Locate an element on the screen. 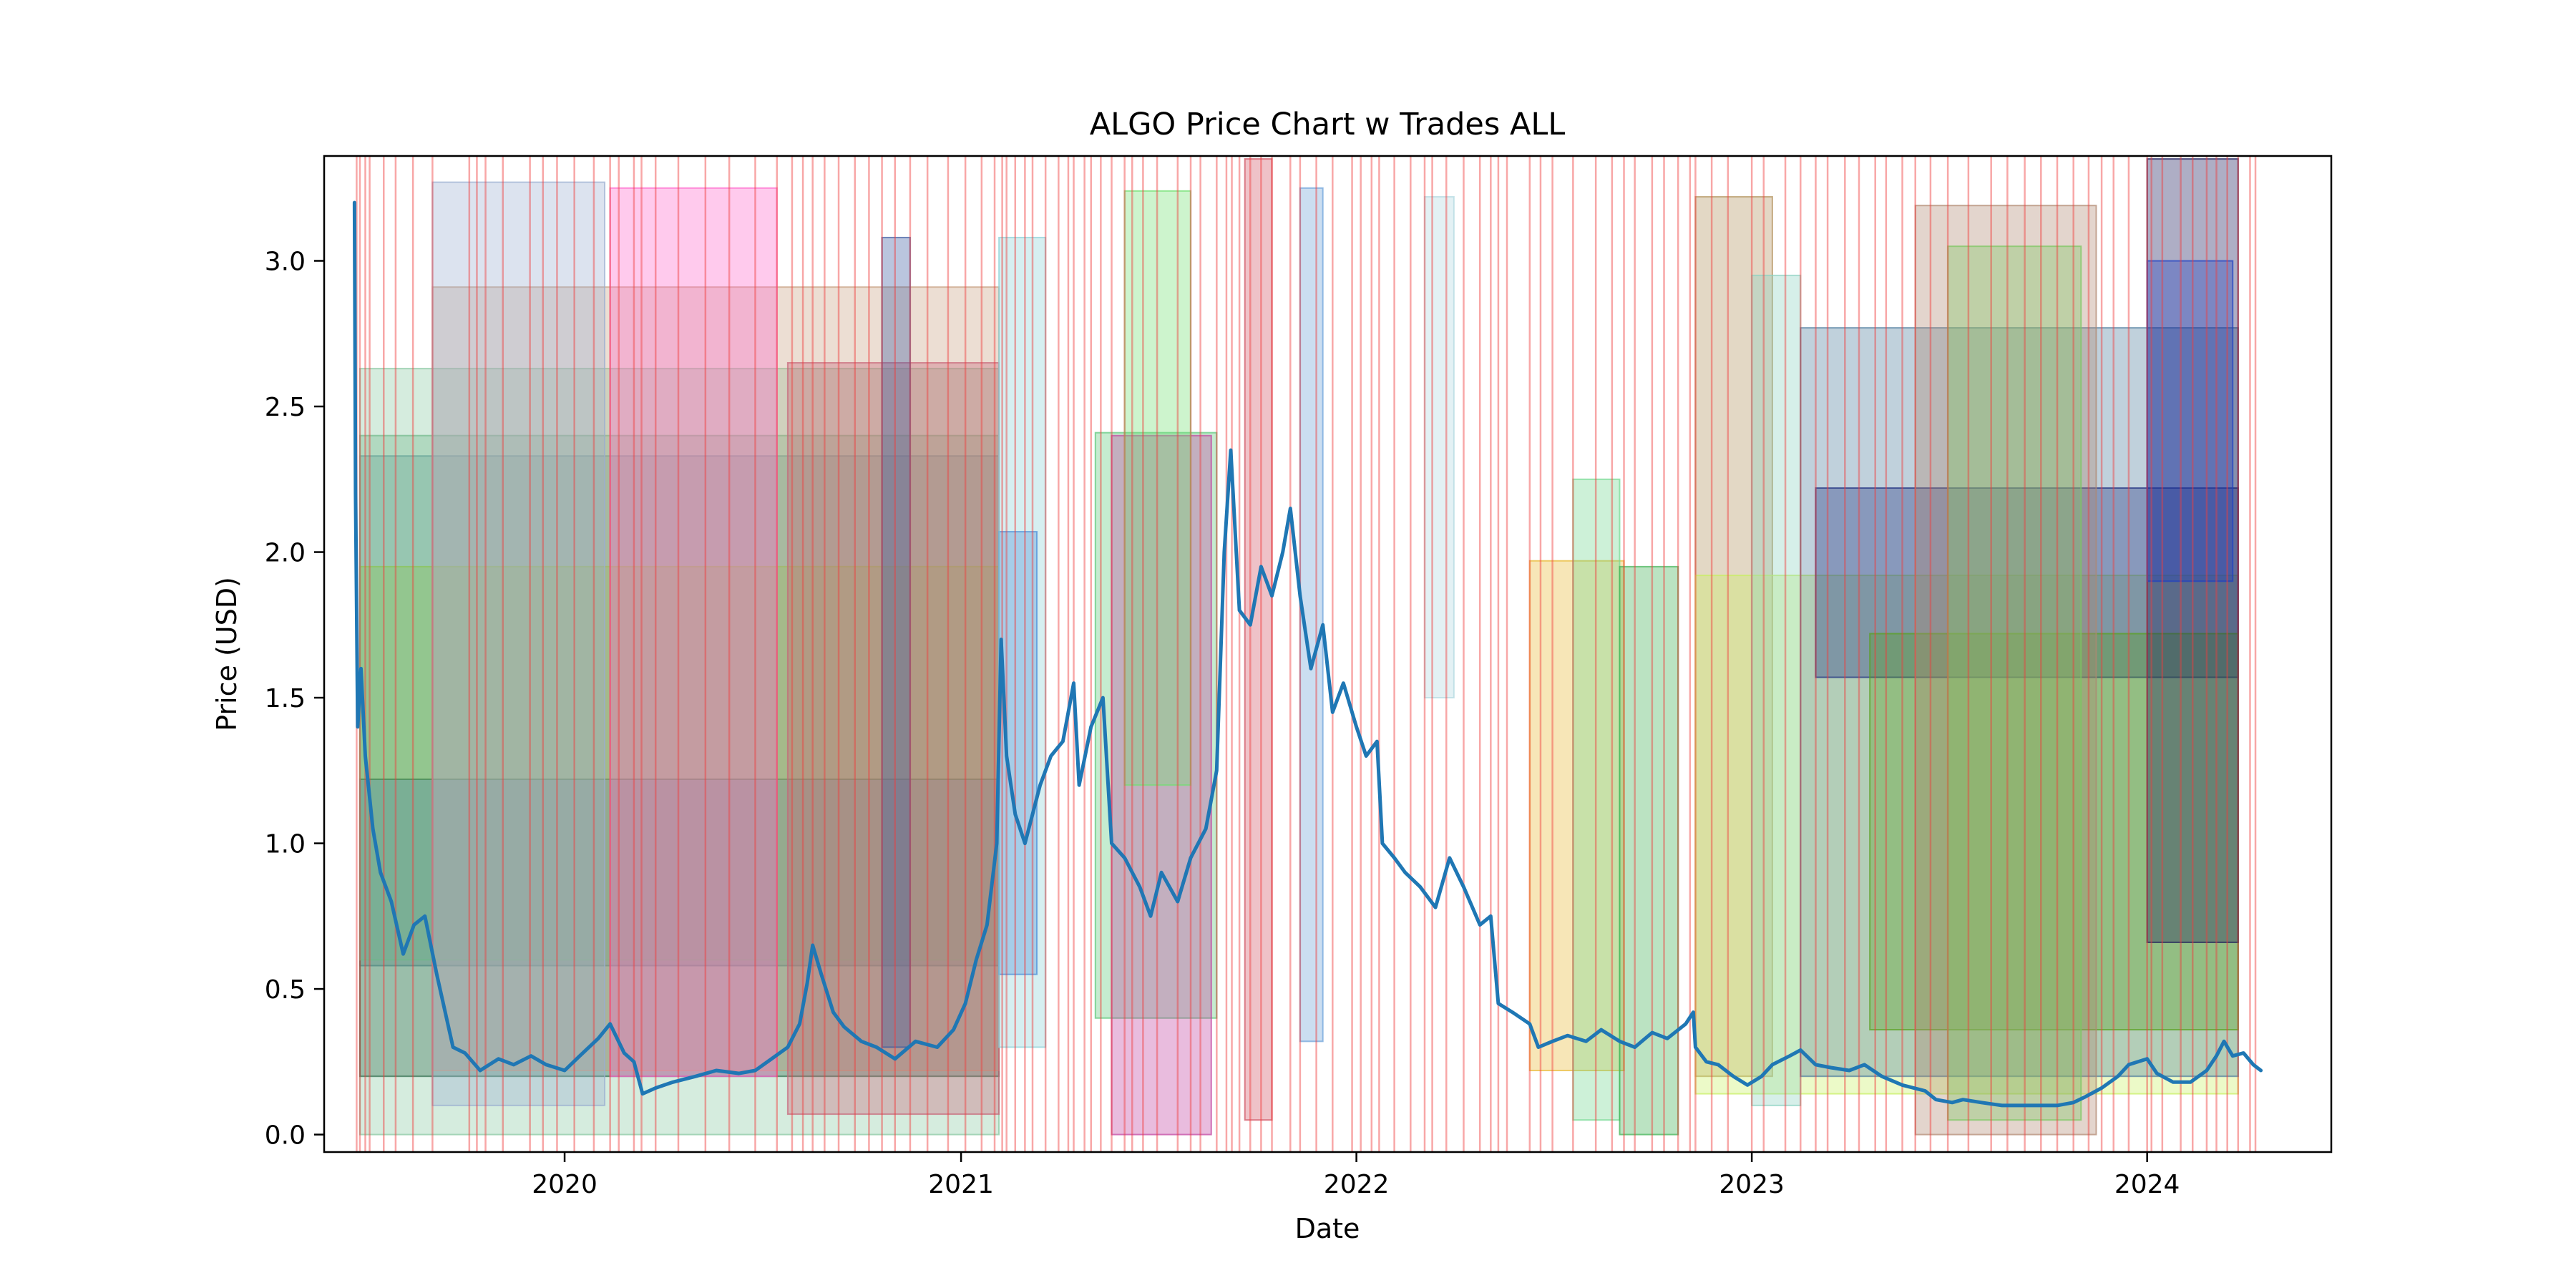 The width and height of the screenshot is (2576, 1288). x-axis-label: Date is located at coordinates (1327, 1228).